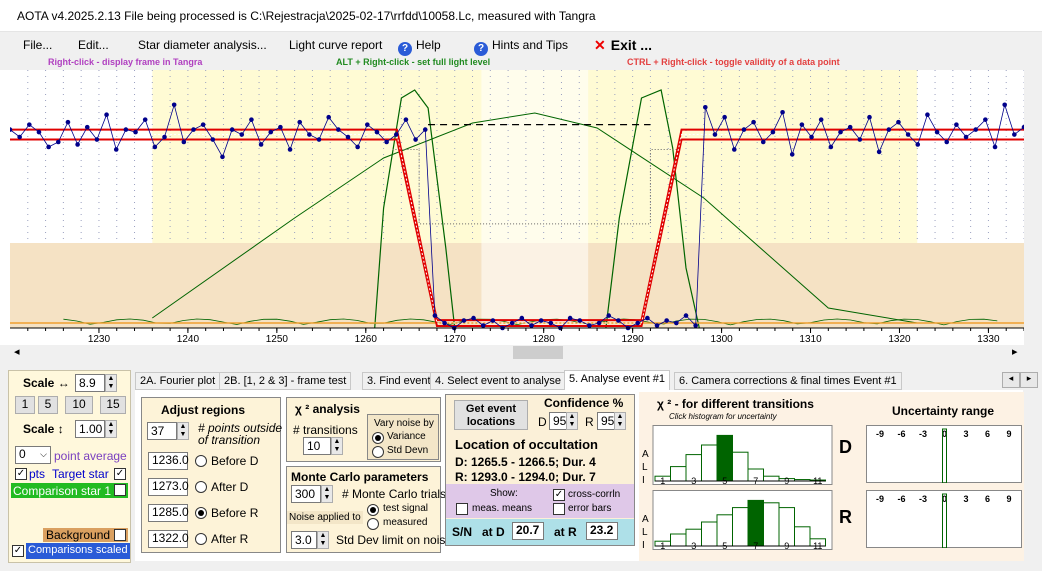 The width and height of the screenshot is (1042, 571). Describe the element at coordinates (327, 494) in the screenshot. I see `mc-trials-spinner: ▲ ▼` at that location.